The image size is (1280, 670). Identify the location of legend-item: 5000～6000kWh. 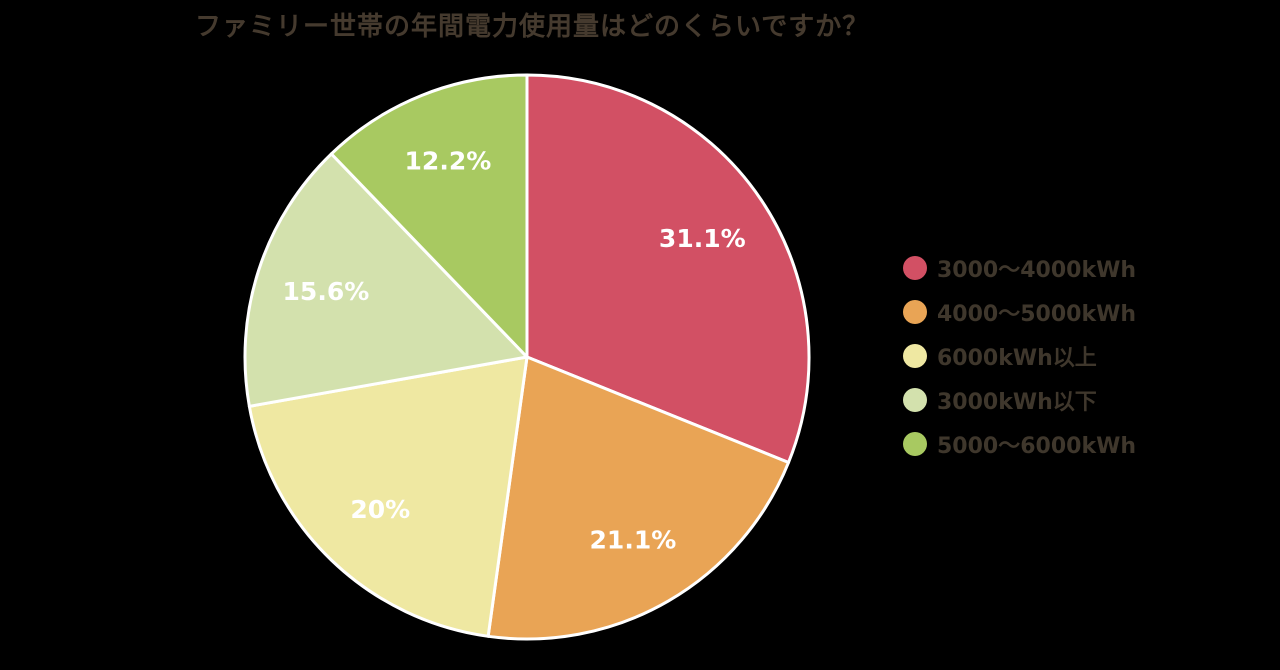
(1019, 444).